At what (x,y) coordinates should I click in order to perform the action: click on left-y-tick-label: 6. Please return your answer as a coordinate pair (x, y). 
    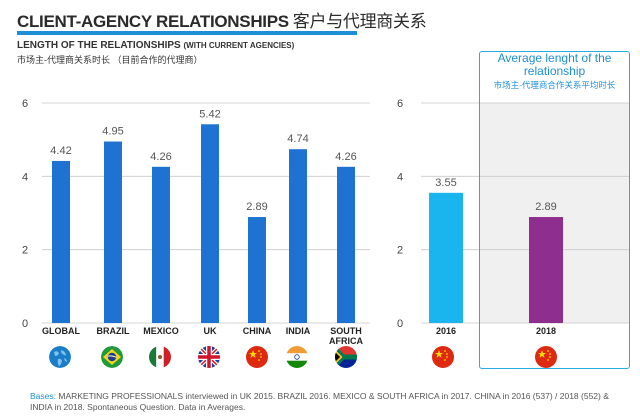
    Looking at the image, I should click on (25, 104).